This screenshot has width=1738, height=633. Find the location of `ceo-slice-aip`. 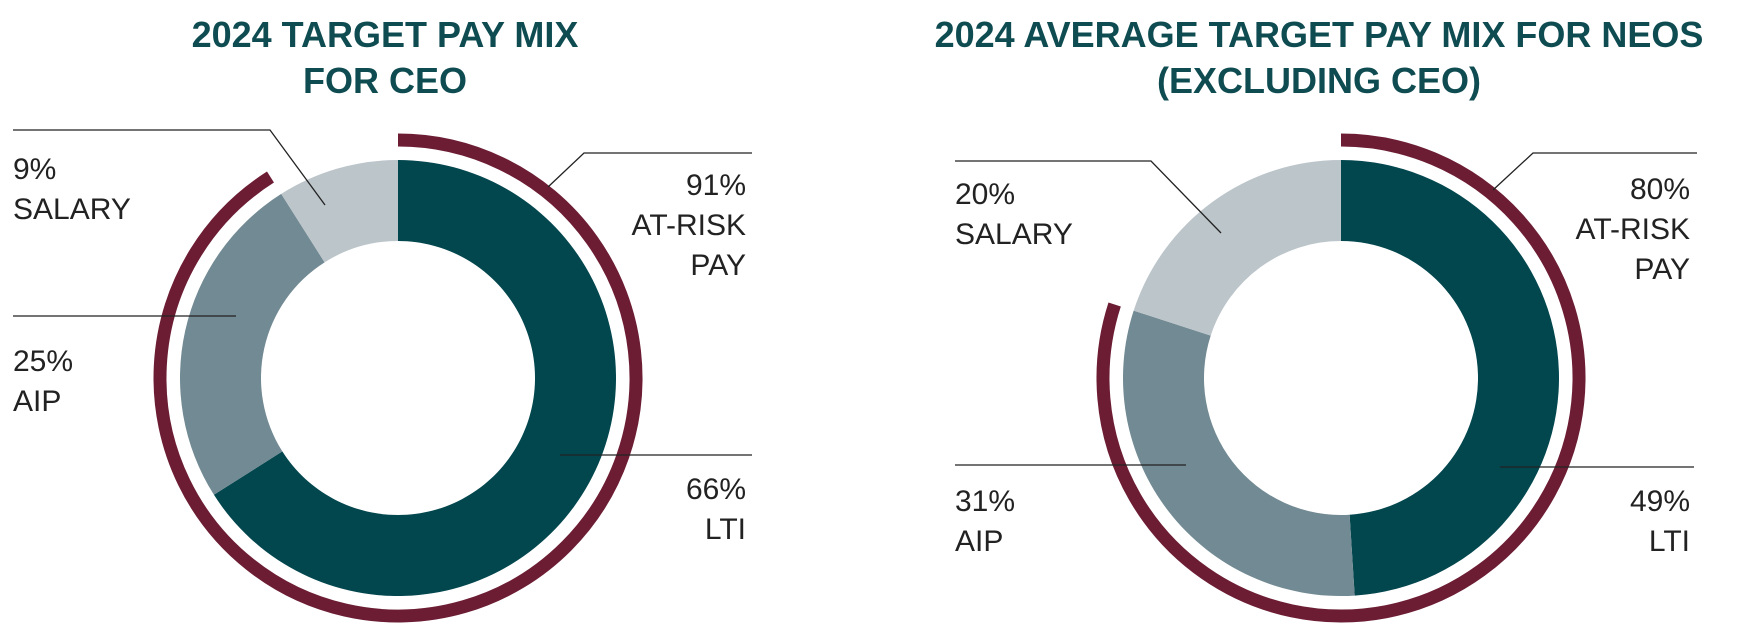

ceo-slice-aip is located at coordinates (252, 344).